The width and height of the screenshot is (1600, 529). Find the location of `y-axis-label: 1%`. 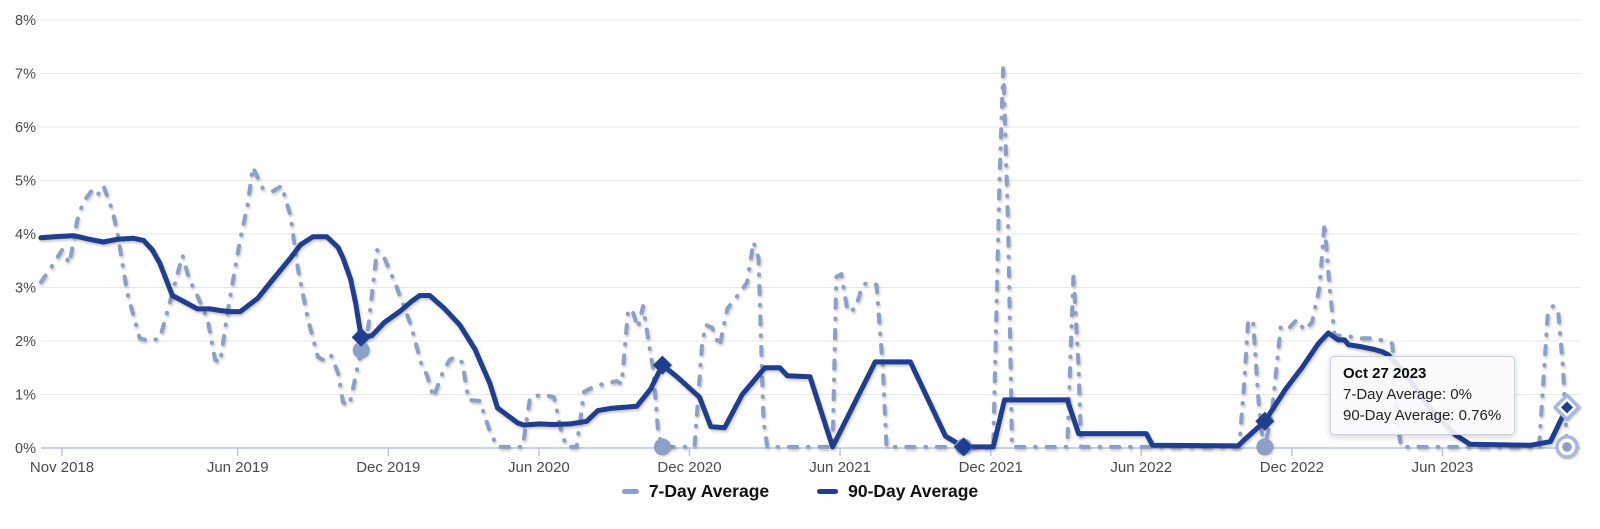

y-axis-label: 1% is located at coordinates (25, 396).